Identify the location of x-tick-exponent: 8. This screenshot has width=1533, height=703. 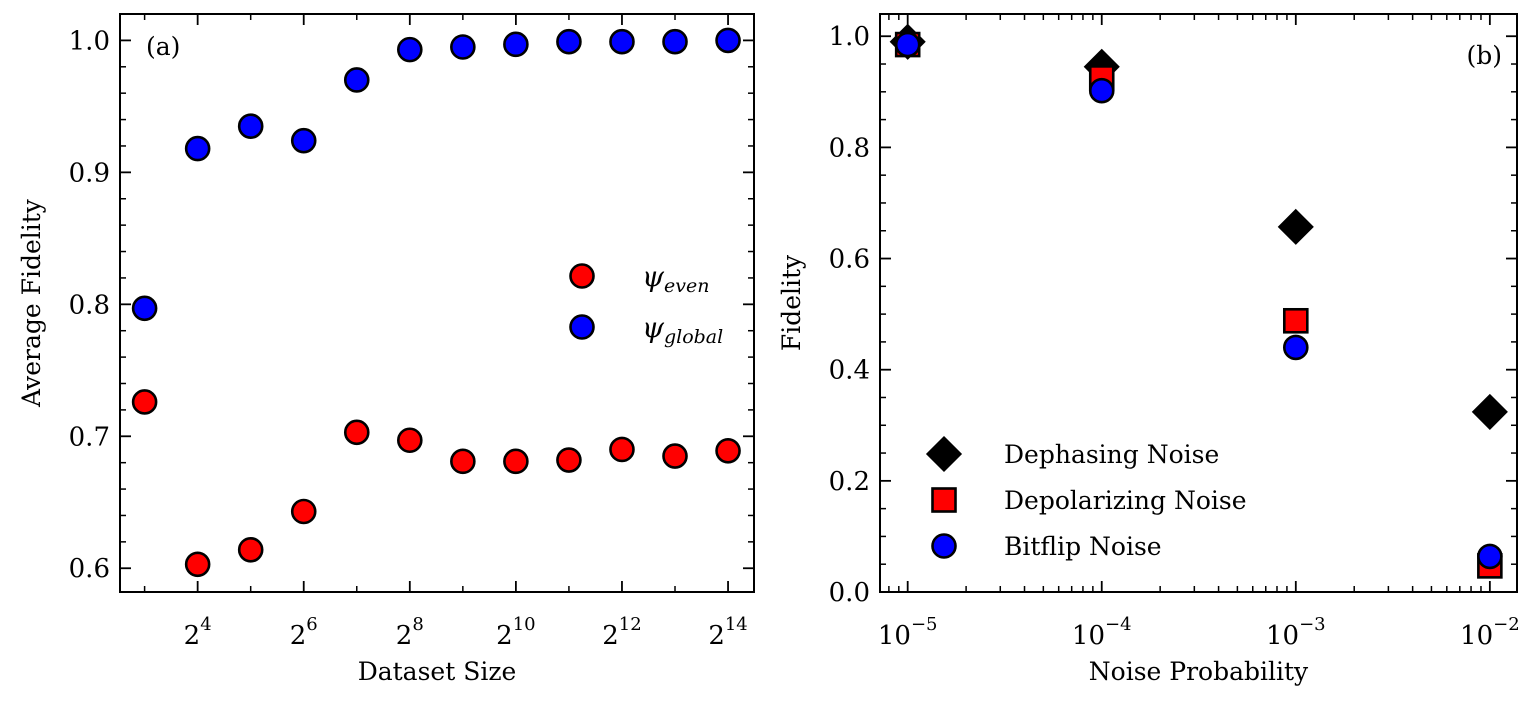
(417, 624).